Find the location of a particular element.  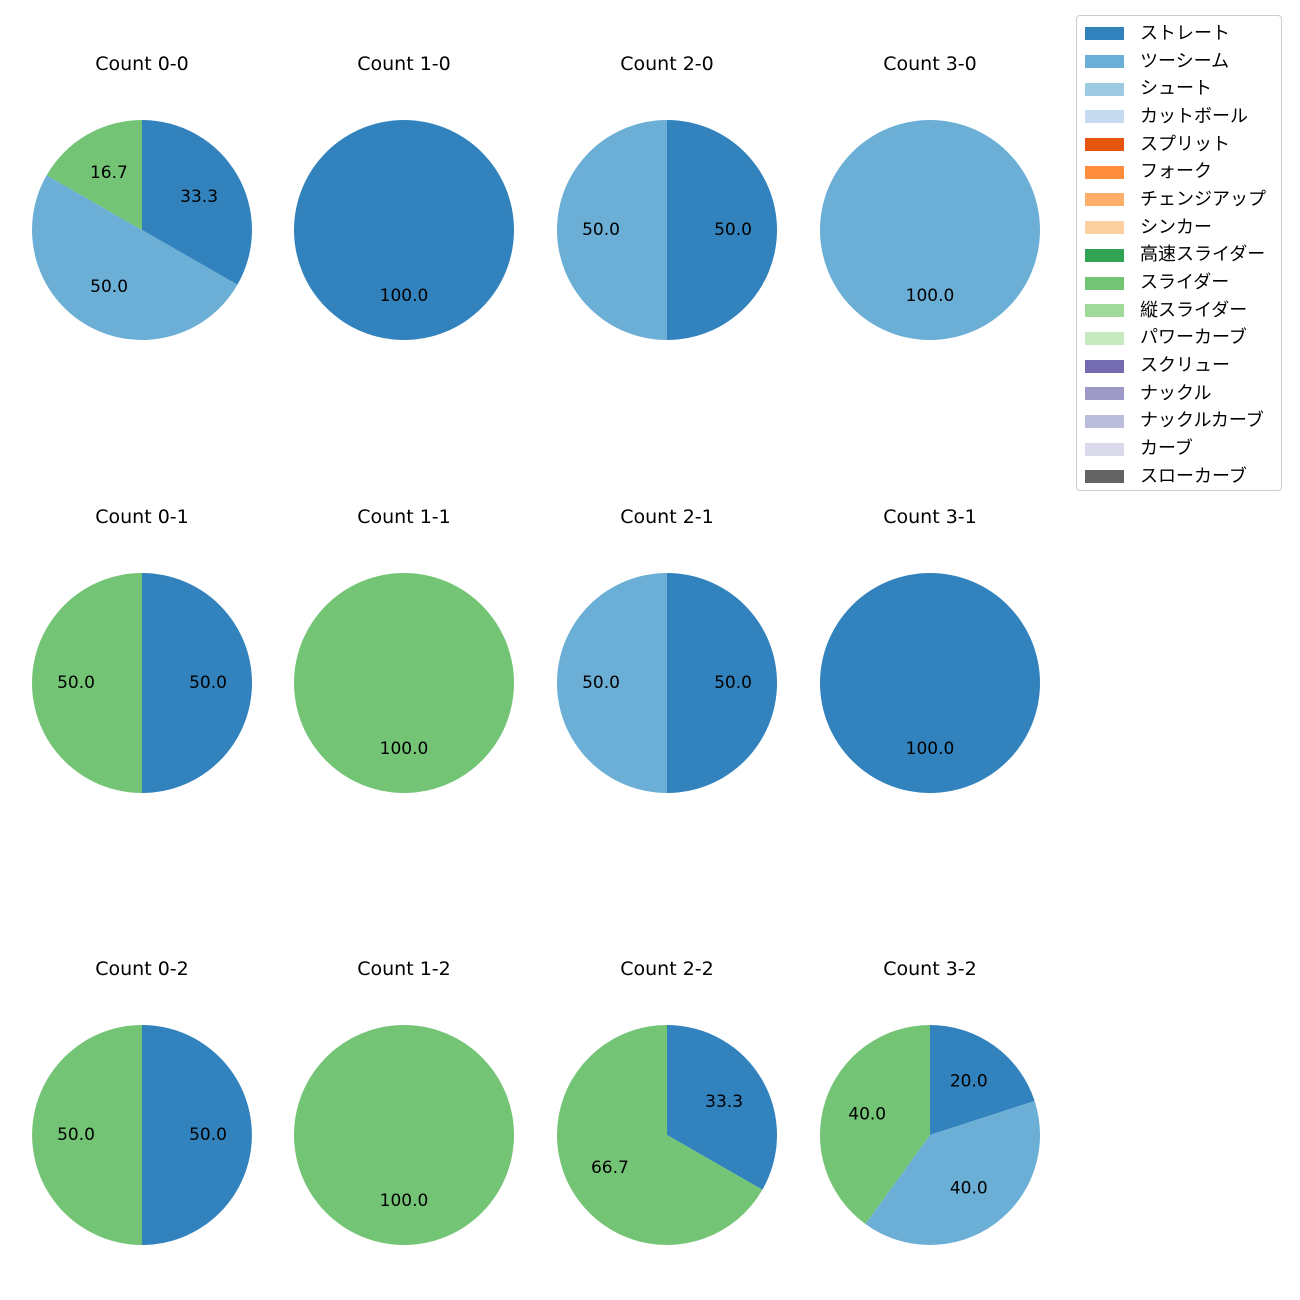

legend-label: スライダー is located at coordinates (1185, 283).